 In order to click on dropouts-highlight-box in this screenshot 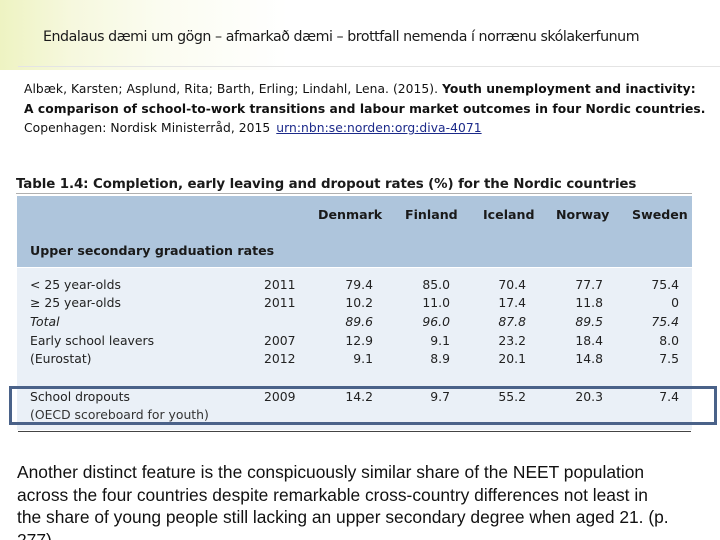, I will do `click(363, 405)`.